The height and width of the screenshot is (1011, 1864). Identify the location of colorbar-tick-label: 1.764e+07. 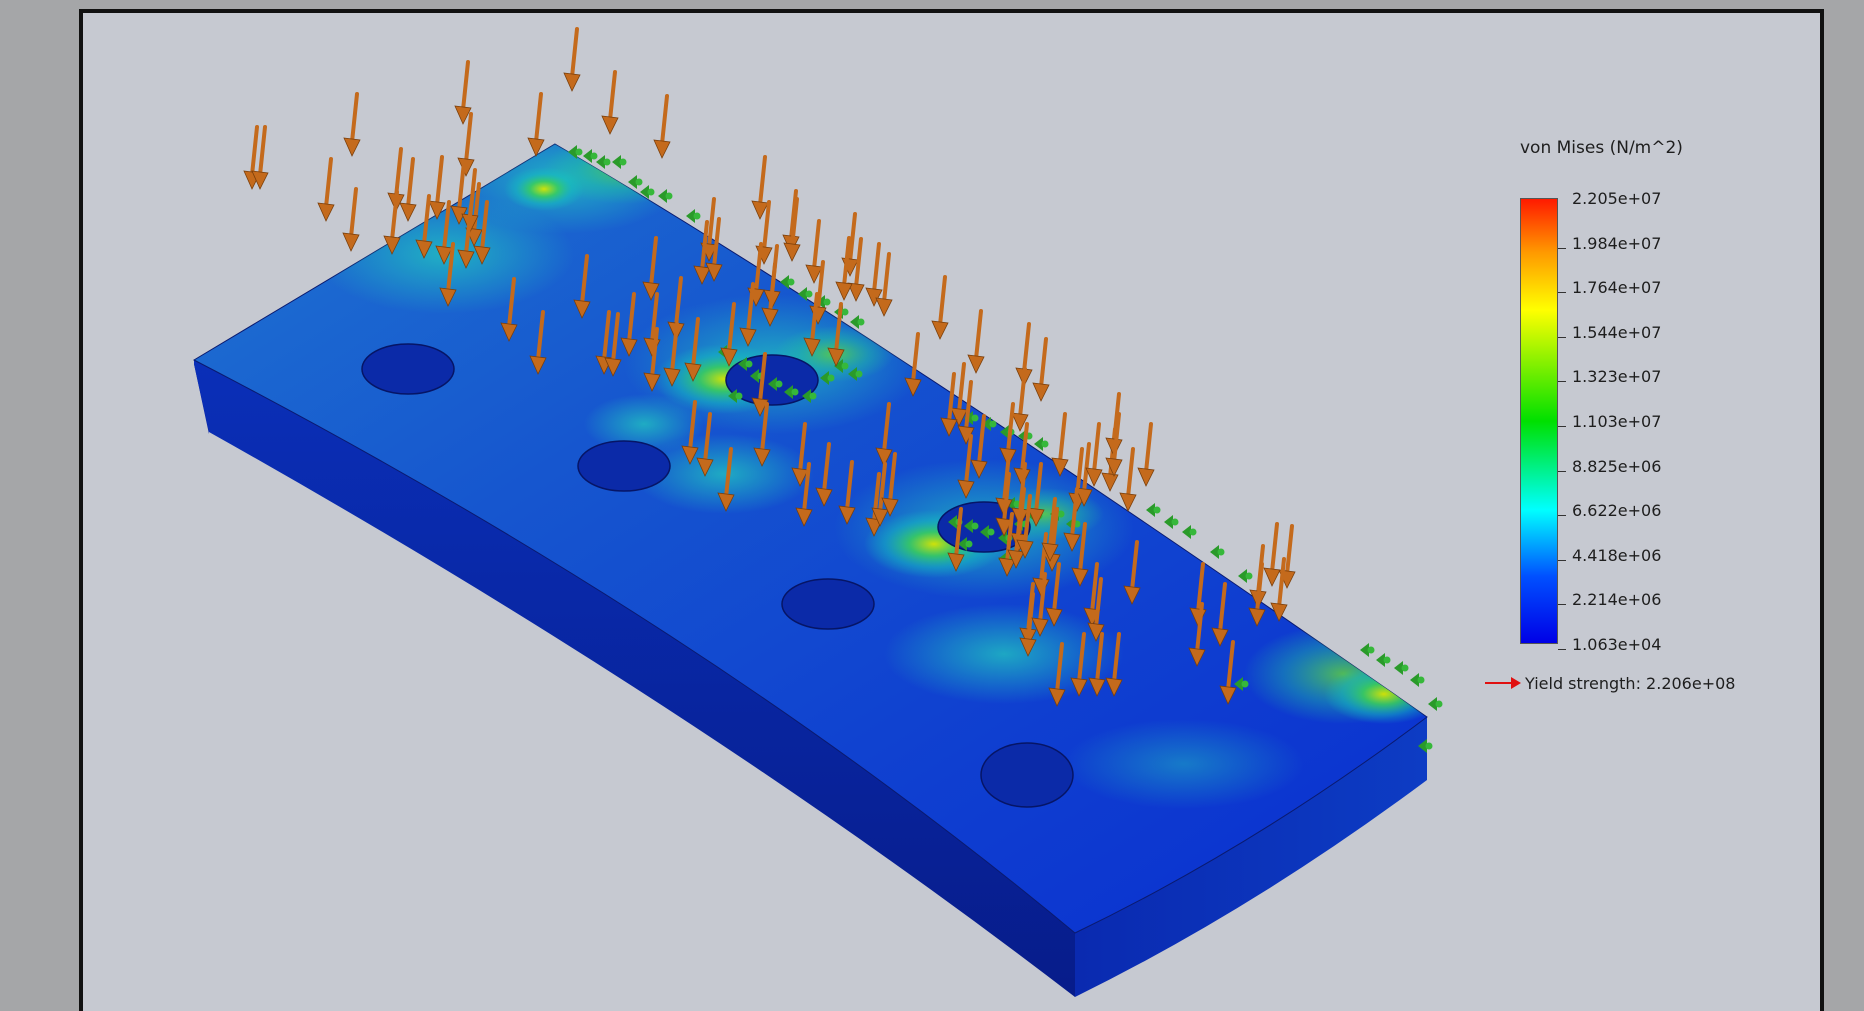
(1617, 288).